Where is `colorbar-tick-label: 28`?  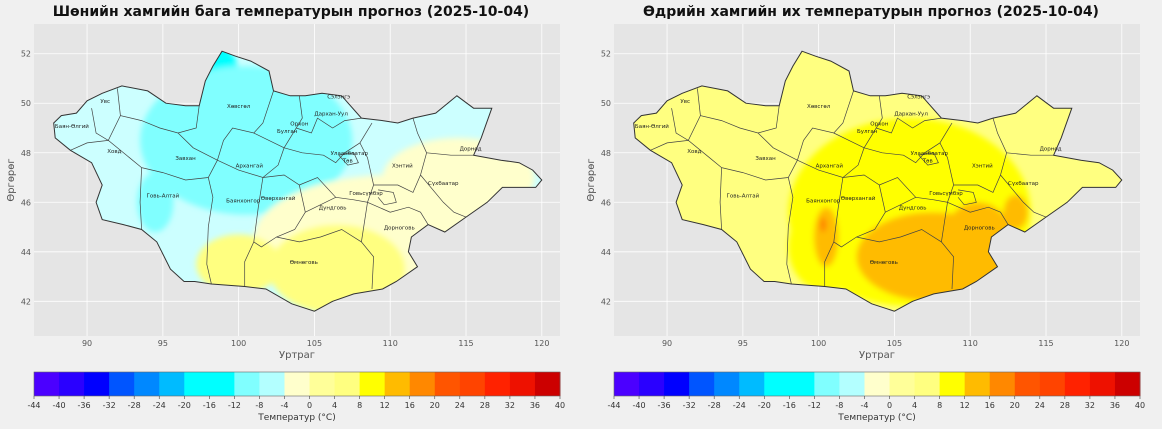 colorbar-tick-label: 28 is located at coordinates (1065, 405).